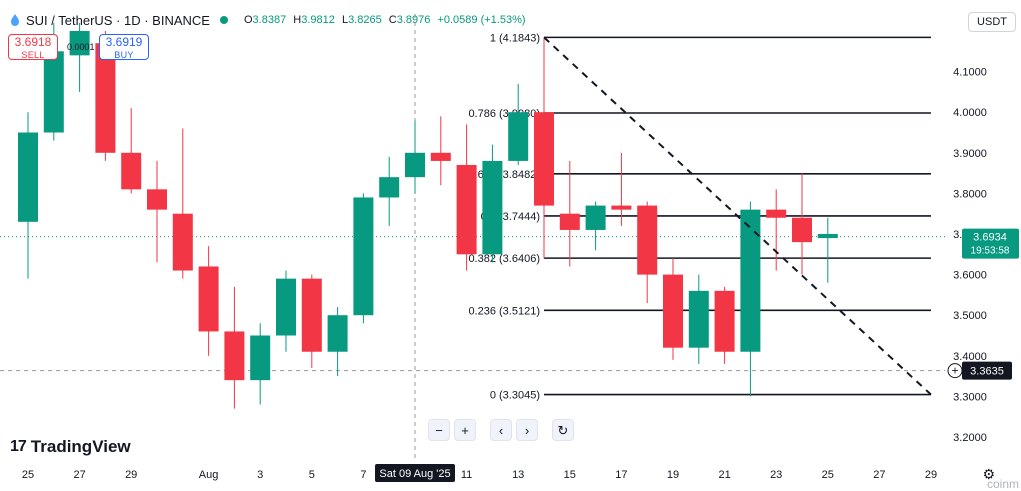  I want to click on add-alert-icon, so click(955, 371).